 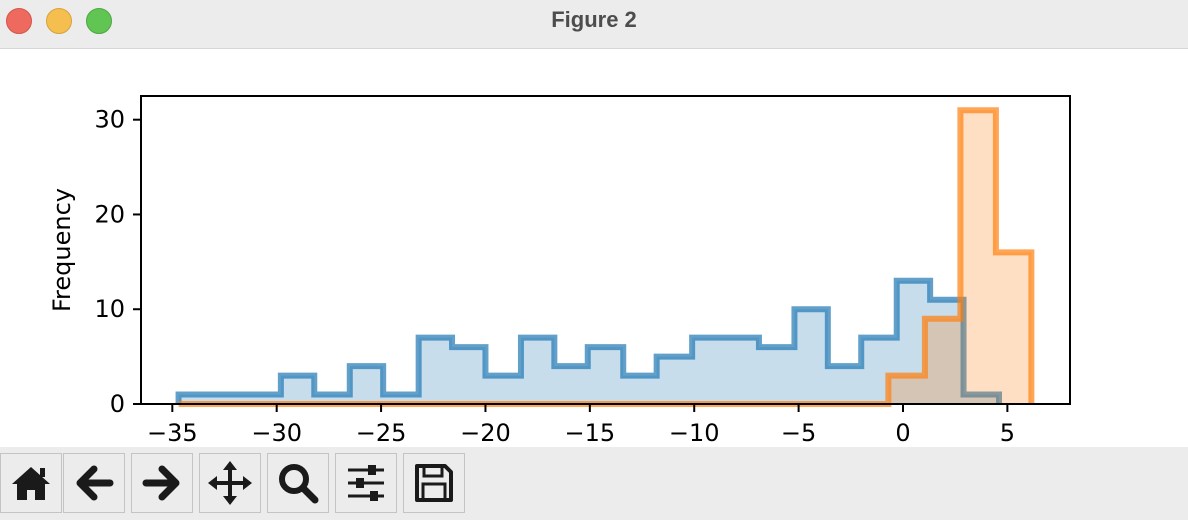 I want to click on y-tick-label: 10, so click(x=109, y=309).